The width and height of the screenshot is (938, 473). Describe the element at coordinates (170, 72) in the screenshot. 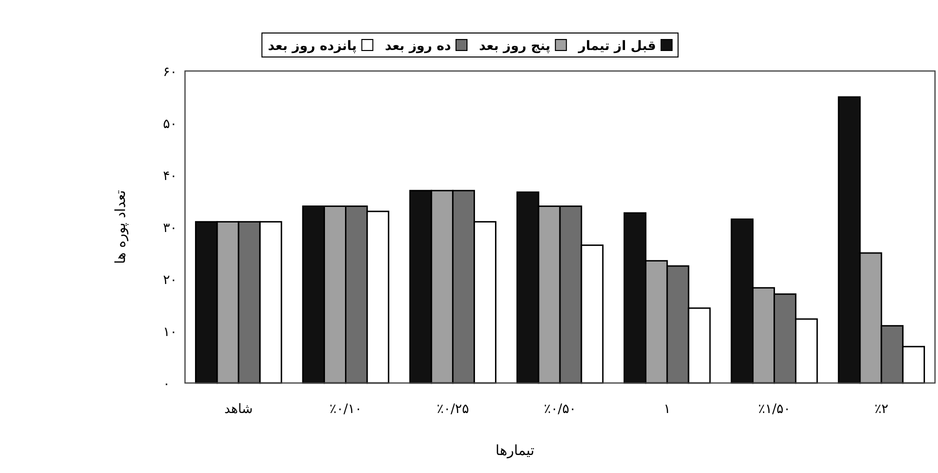

I see `y-tick-label: ۶۰` at that location.